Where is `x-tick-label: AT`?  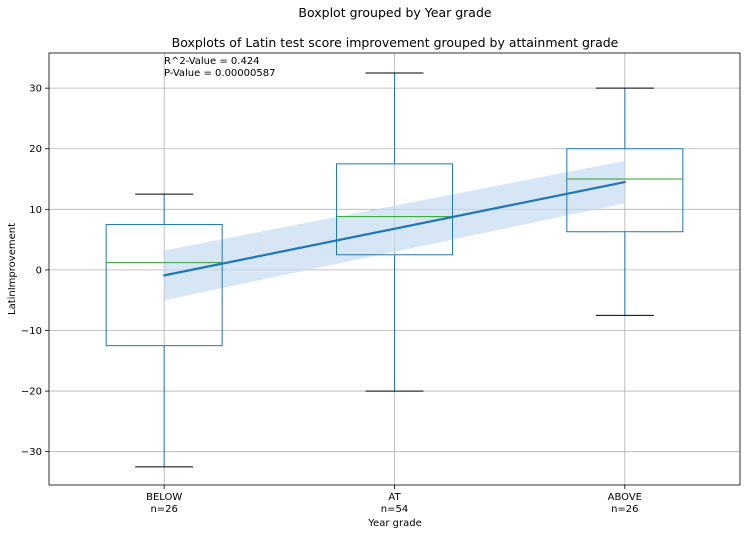 x-tick-label: AT is located at coordinates (394, 497).